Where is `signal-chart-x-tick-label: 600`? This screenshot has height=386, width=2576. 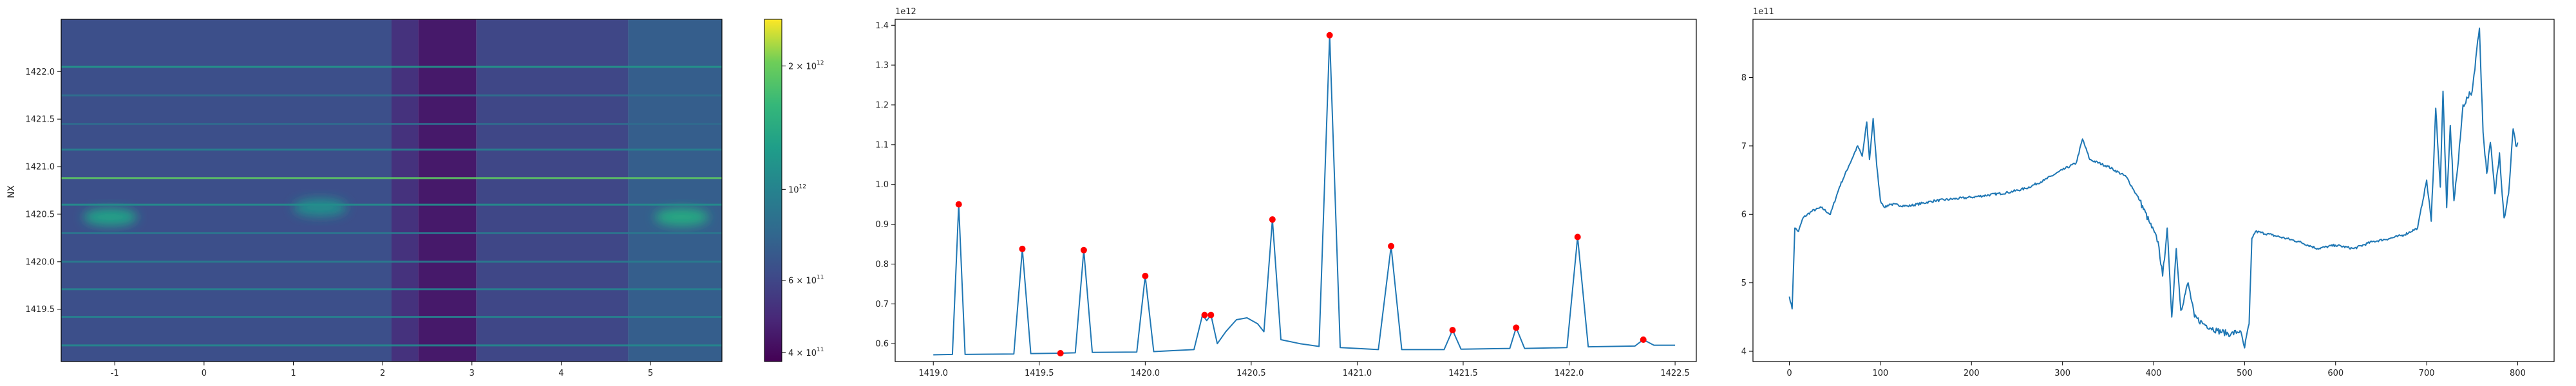
signal-chart-x-tick-label: 600 is located at coordinates (2335, 373).